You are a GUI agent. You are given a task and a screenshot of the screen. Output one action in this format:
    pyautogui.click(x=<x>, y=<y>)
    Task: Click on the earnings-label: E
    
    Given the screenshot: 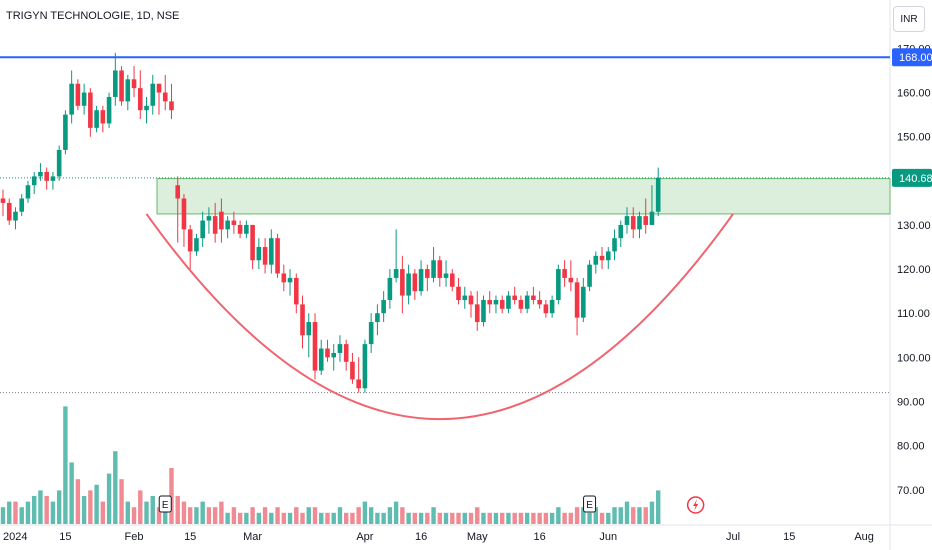 What is the action you would take?
    pyautogui.click(x=589, y=505)
    